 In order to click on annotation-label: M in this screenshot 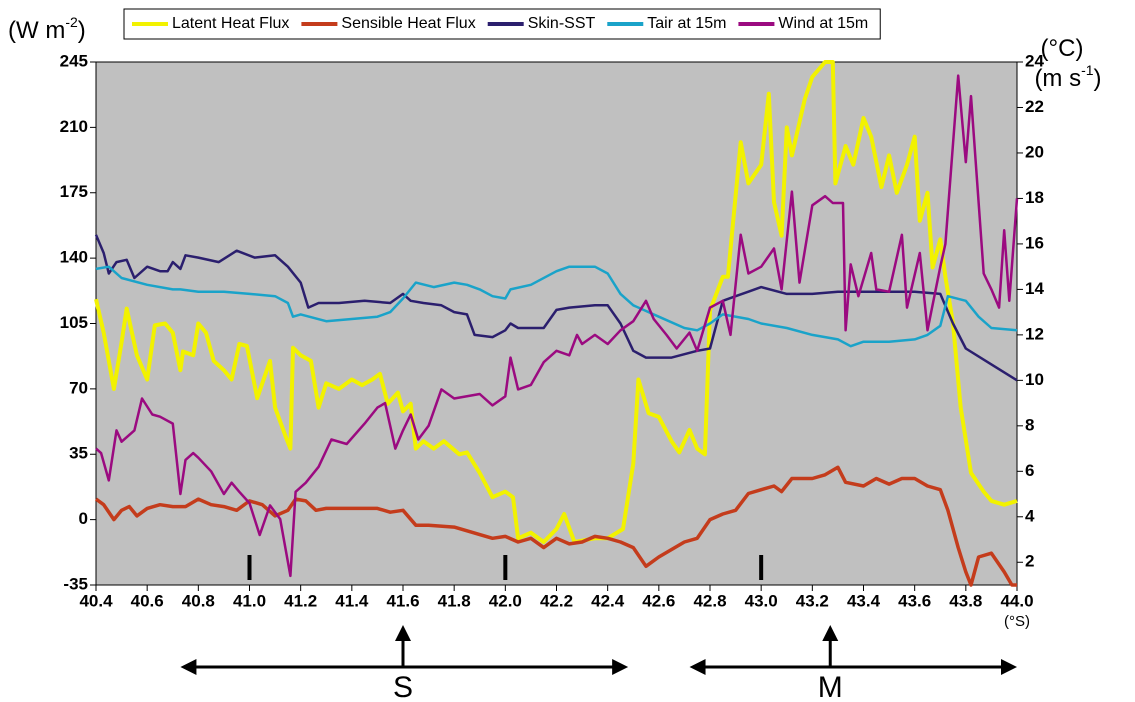, I will do `click(830, 686)`.